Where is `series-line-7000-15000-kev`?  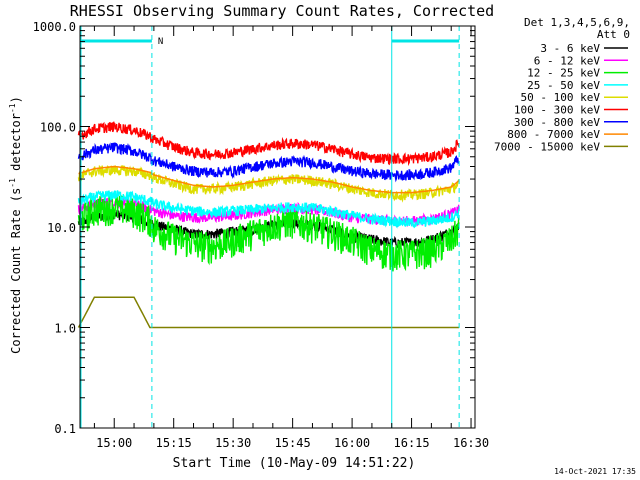
series-line-7000-15000-kev is located at coordinates (268, 312).